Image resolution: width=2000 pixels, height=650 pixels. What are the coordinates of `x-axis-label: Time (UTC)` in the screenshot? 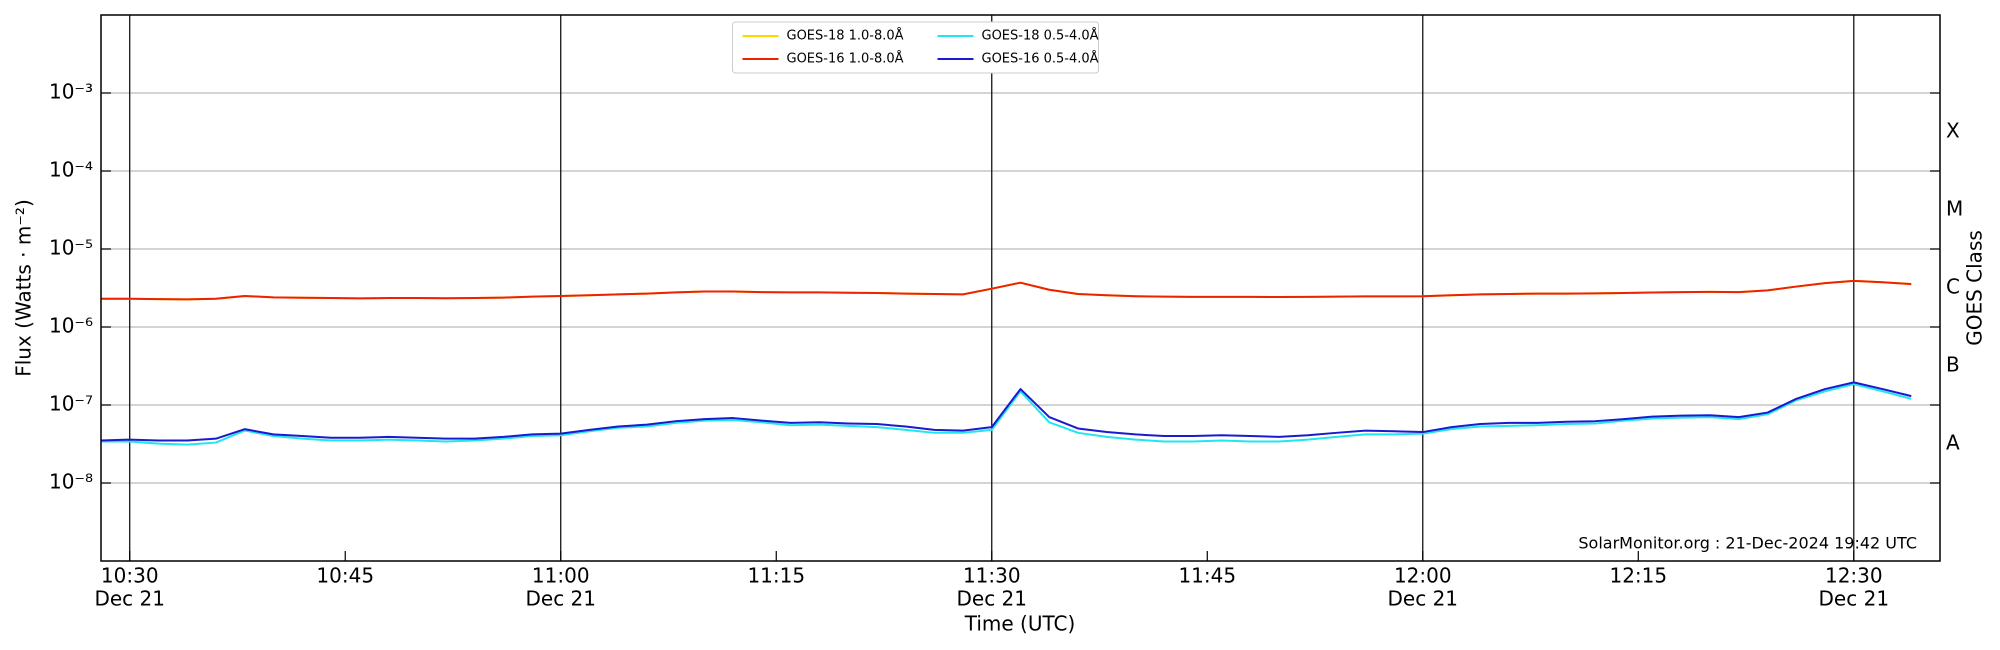 It's located at (1020, 624).